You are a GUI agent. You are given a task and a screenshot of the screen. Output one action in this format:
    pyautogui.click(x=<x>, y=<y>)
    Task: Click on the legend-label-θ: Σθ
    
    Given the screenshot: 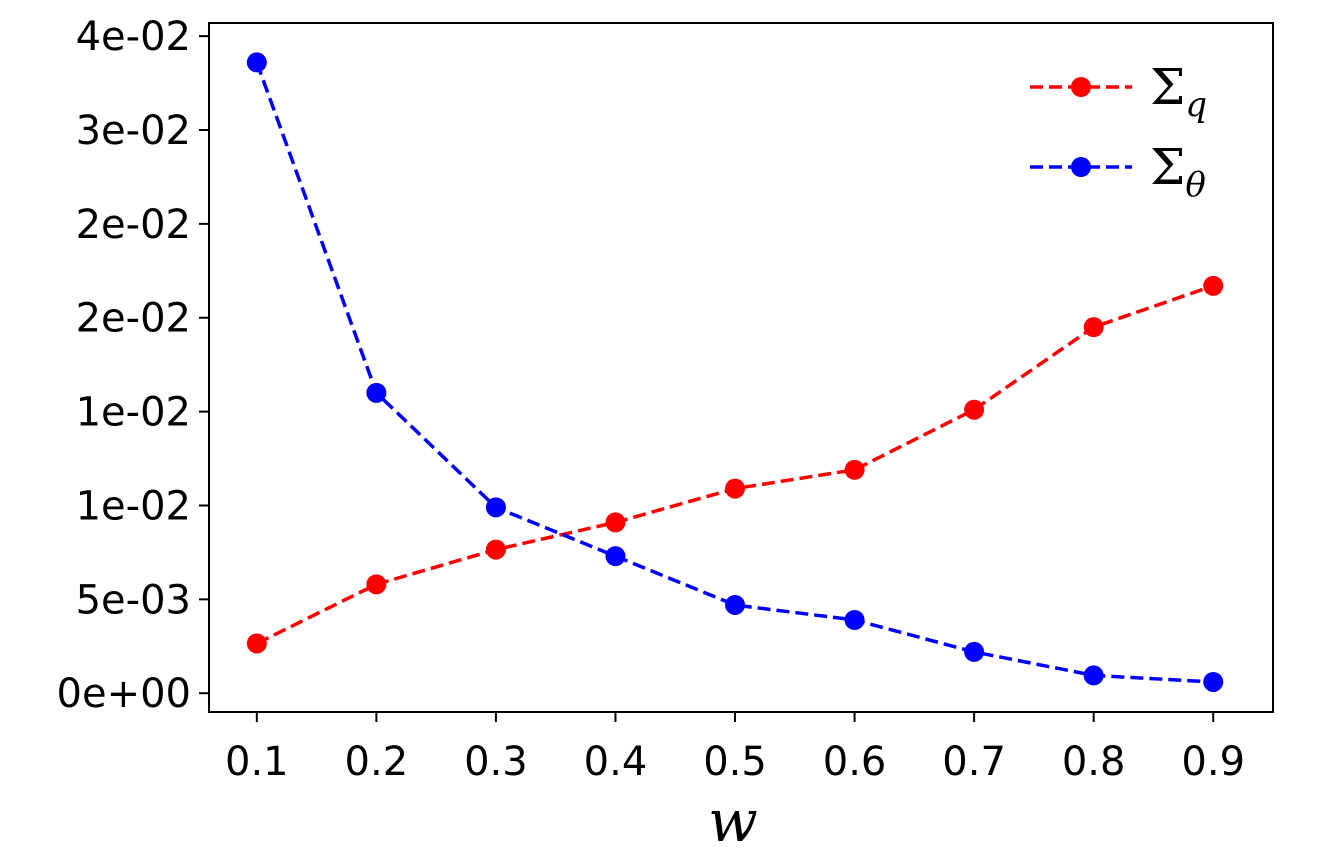 What is the action you would take?
    pyautogui.click(x=1178, y=171)
    